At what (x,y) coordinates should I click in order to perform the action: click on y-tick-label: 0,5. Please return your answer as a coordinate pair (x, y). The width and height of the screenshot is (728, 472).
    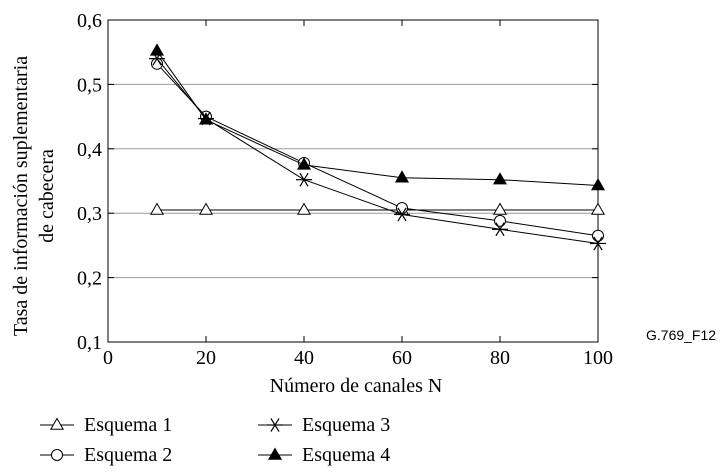
    Looking at the image, I should click on (89, 85).